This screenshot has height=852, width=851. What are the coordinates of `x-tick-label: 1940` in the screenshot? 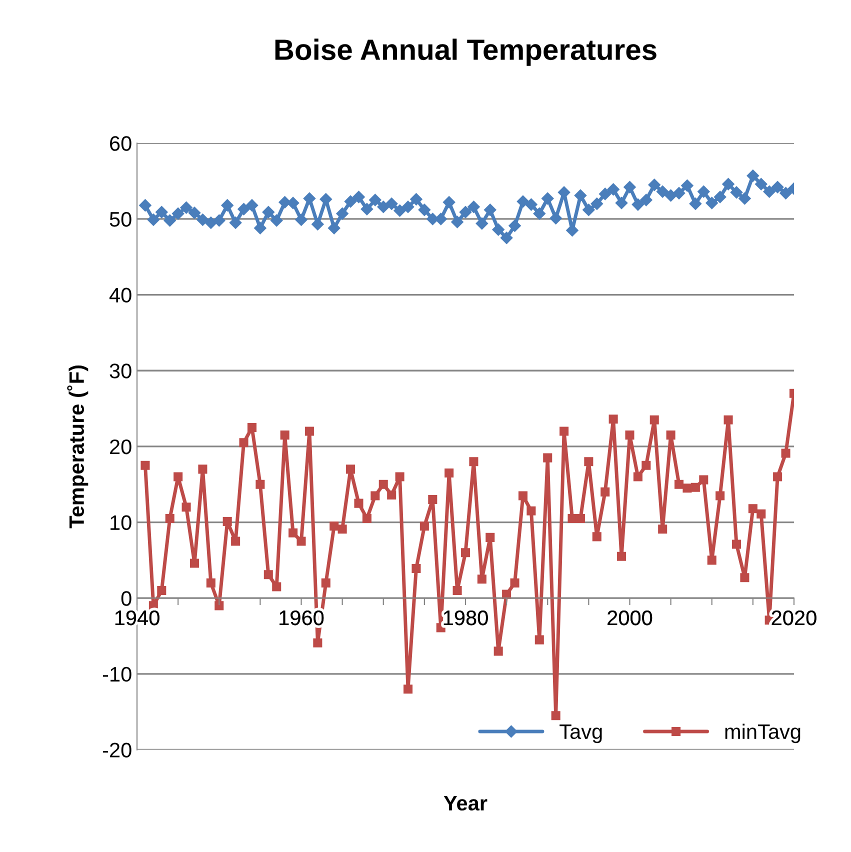 It's located at (137, 618).